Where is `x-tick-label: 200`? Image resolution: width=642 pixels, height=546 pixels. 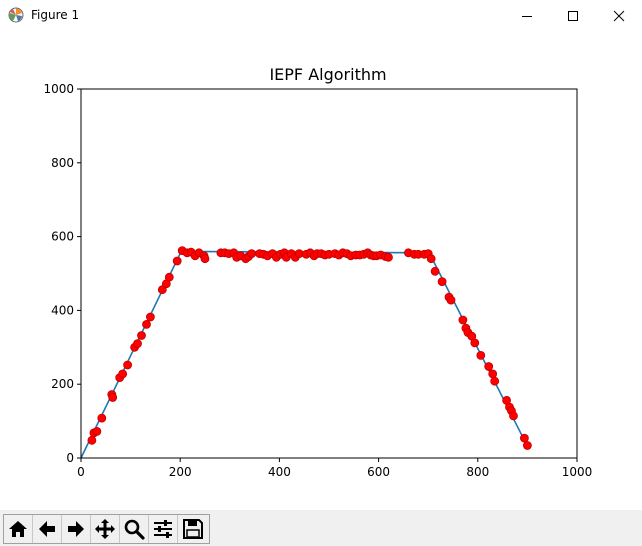
x-tick-label: 200 is located at coordinates (180, 472).